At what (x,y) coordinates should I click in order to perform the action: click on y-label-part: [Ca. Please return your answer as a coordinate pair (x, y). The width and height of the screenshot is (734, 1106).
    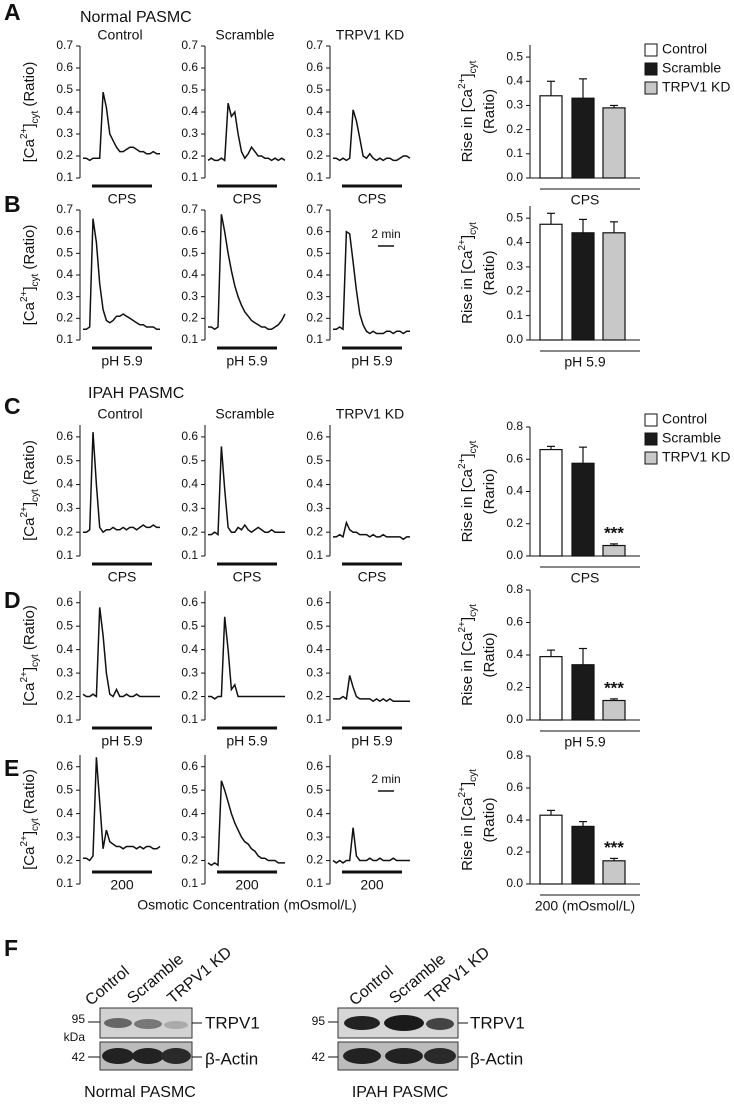
    Looking at the image, I should click on (29, 313).